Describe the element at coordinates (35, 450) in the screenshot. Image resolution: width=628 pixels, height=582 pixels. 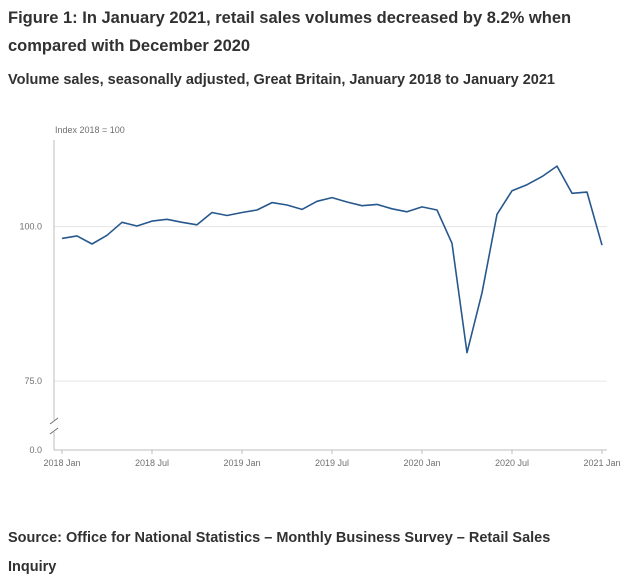
I see `y-tick-label: 0.0` at that location.